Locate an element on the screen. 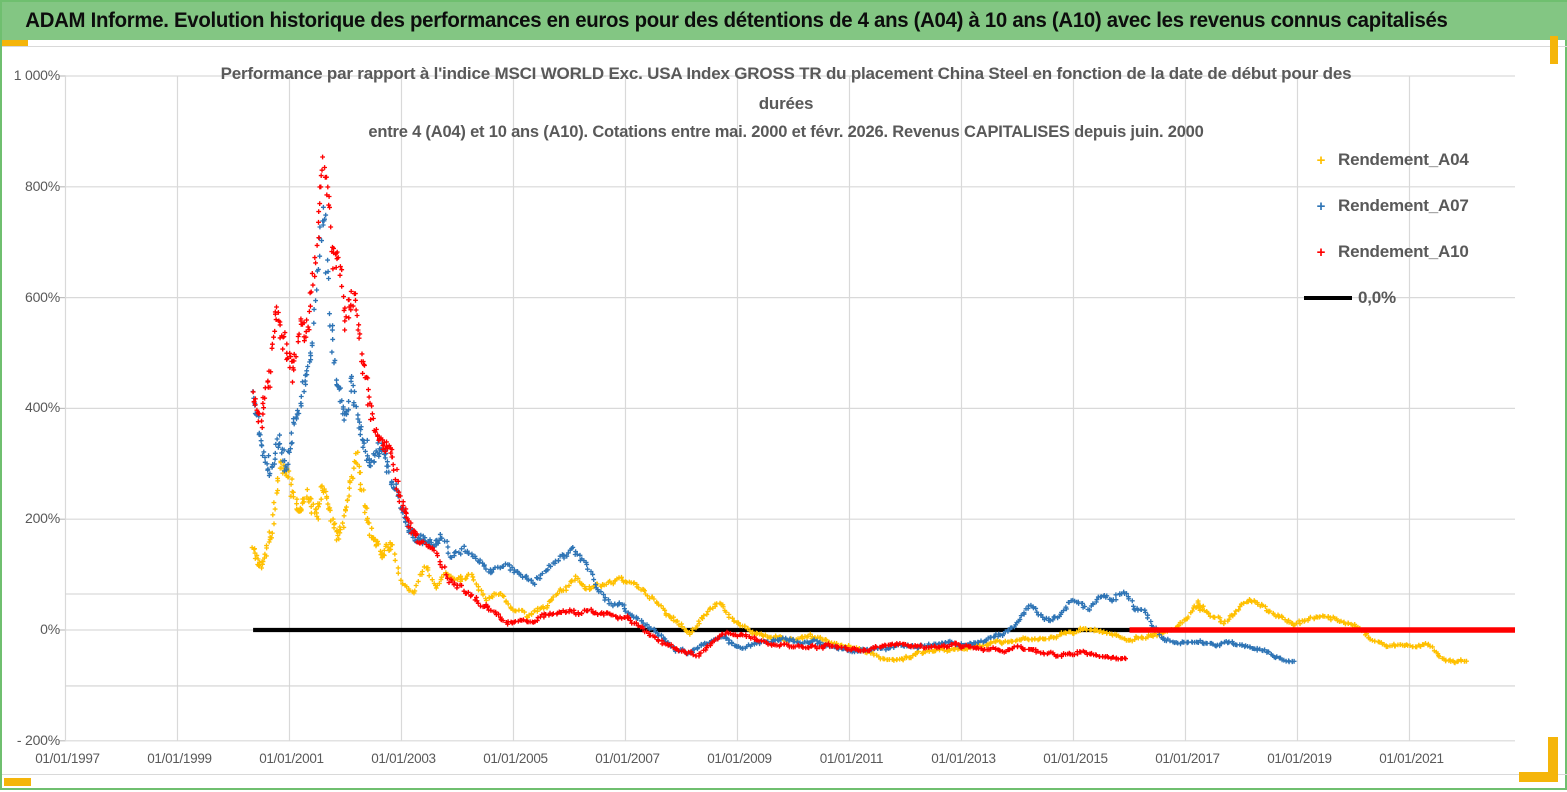  x-tick-label: 01/01/2013 is located at coordinates (963, 758).